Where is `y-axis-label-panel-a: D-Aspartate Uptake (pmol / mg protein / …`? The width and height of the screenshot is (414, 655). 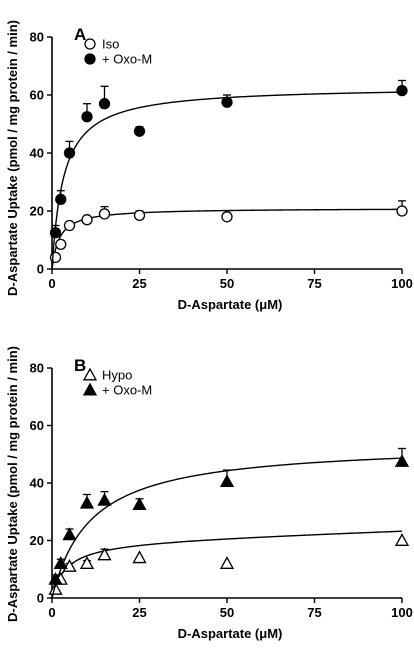
y-axis-label-panel-a: D-Aspartate Uptake (pmol / mg protein / … is located at coordinates (12, 158).